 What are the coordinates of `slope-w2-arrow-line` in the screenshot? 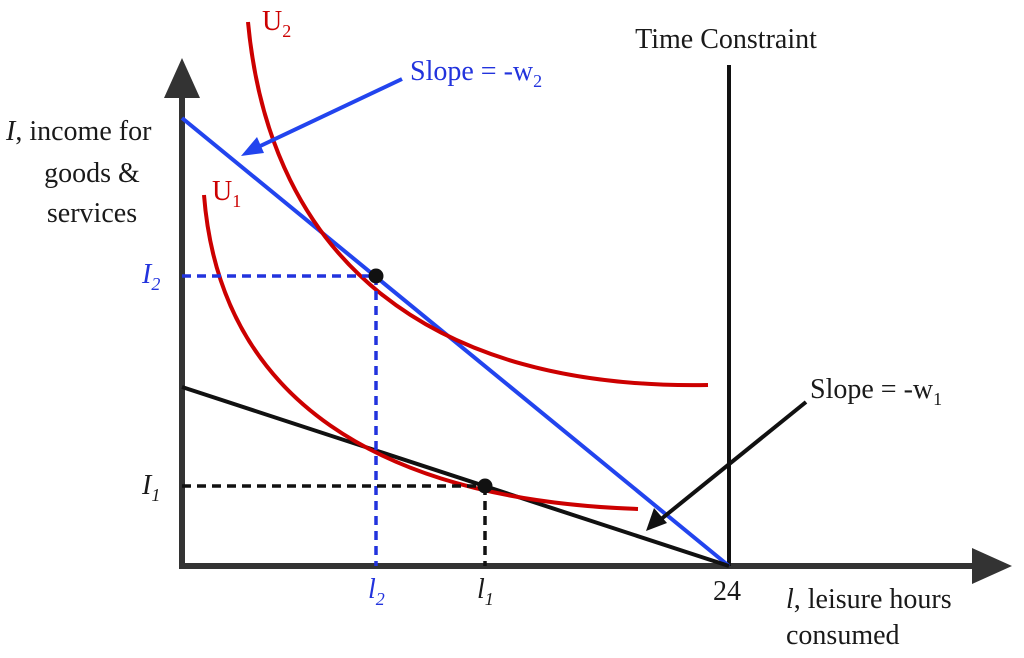 It's located at (329, 113).